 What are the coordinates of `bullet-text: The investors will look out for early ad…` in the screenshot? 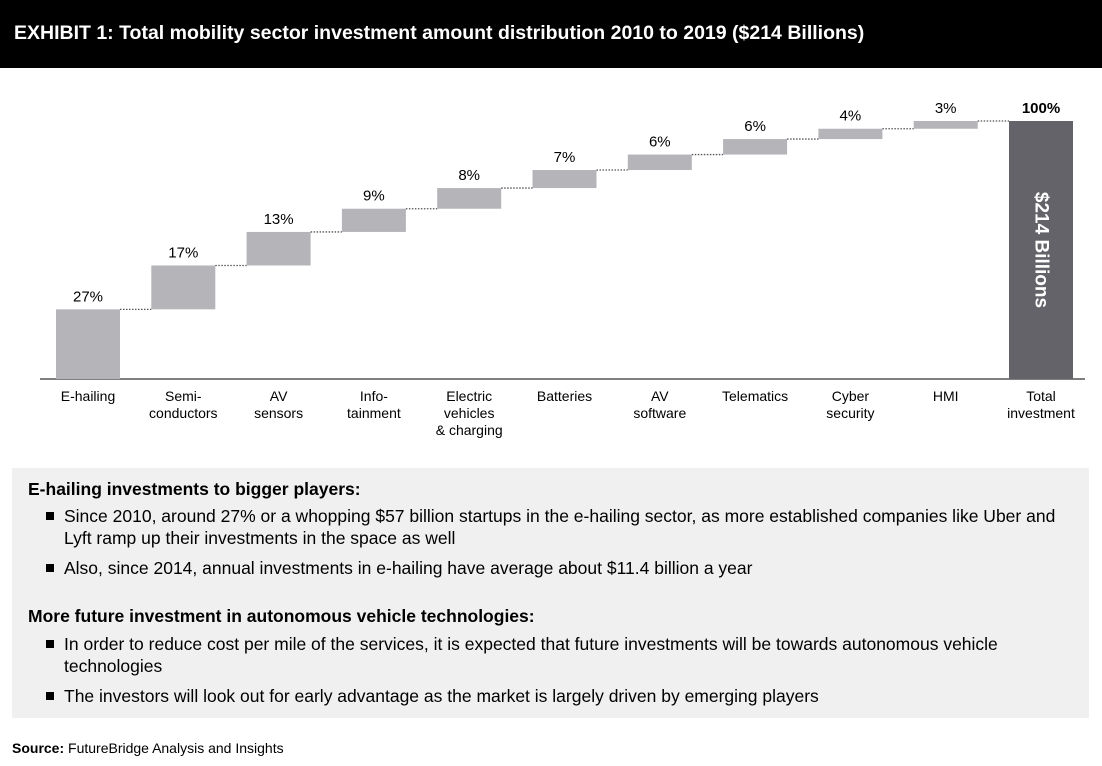 It's located at (441, 696).